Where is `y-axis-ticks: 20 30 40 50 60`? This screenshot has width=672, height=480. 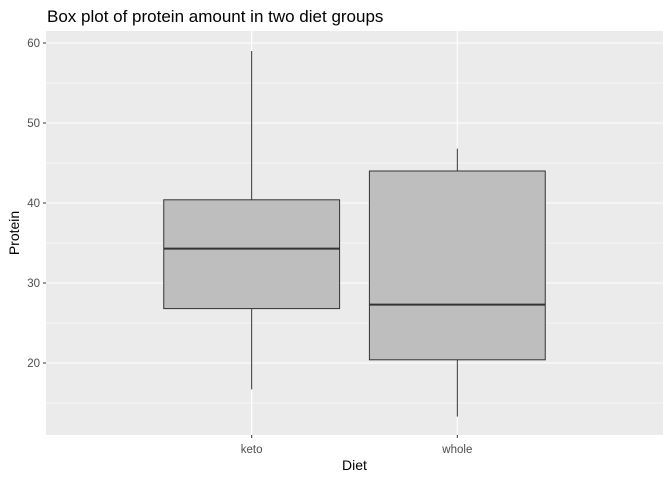
y-axis-ticks: 20 30 40 50 60 is located at coordinates (36, 204).